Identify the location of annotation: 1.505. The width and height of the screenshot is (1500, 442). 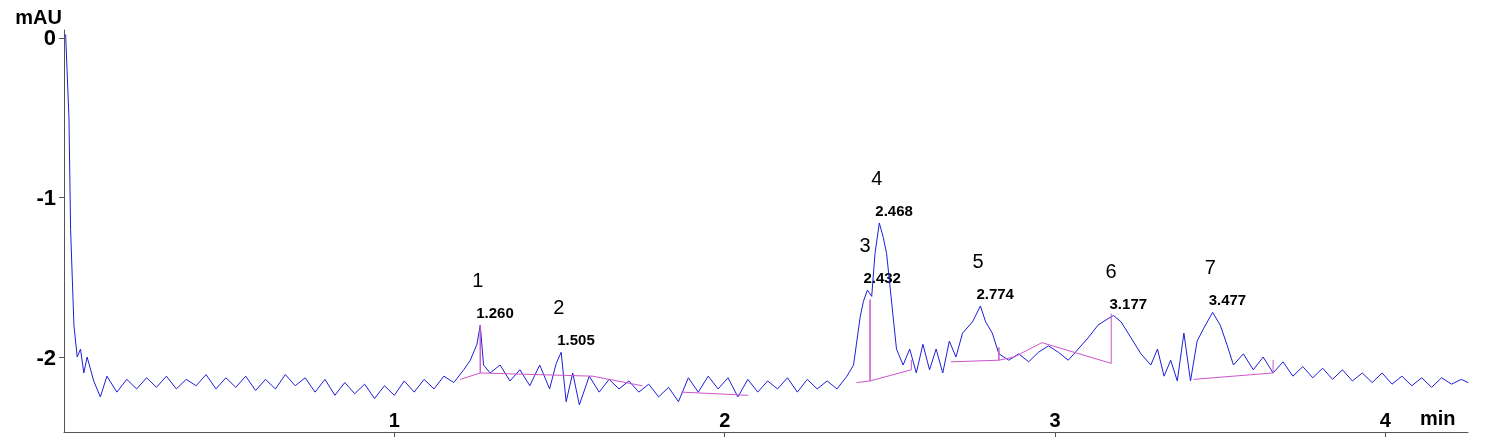
(576, 340).